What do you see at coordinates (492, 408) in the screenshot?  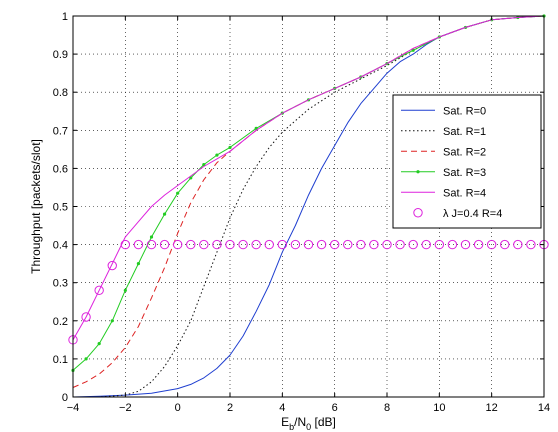 I see `x-tick-label: 12` at bounding box center [492, 408].